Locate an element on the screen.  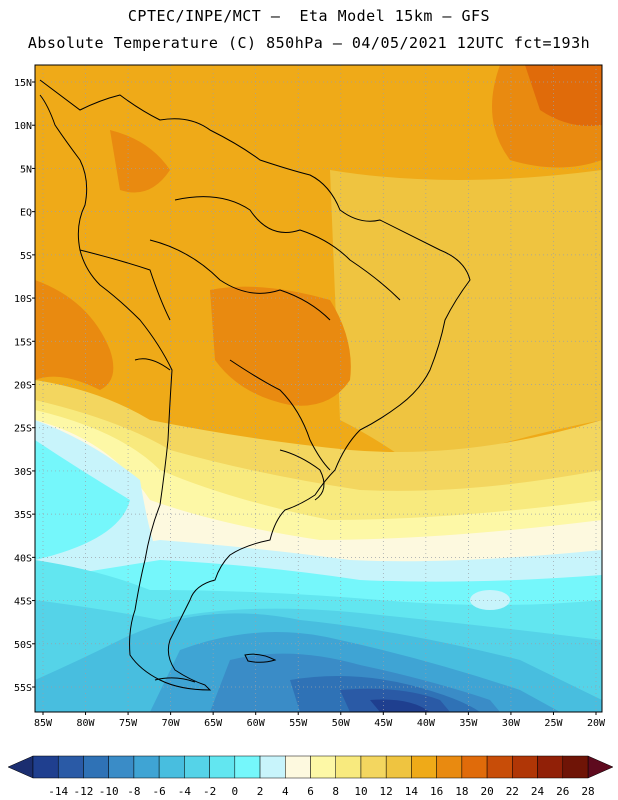
lat-tick-label: 35S is located at coordinates (23, 515).